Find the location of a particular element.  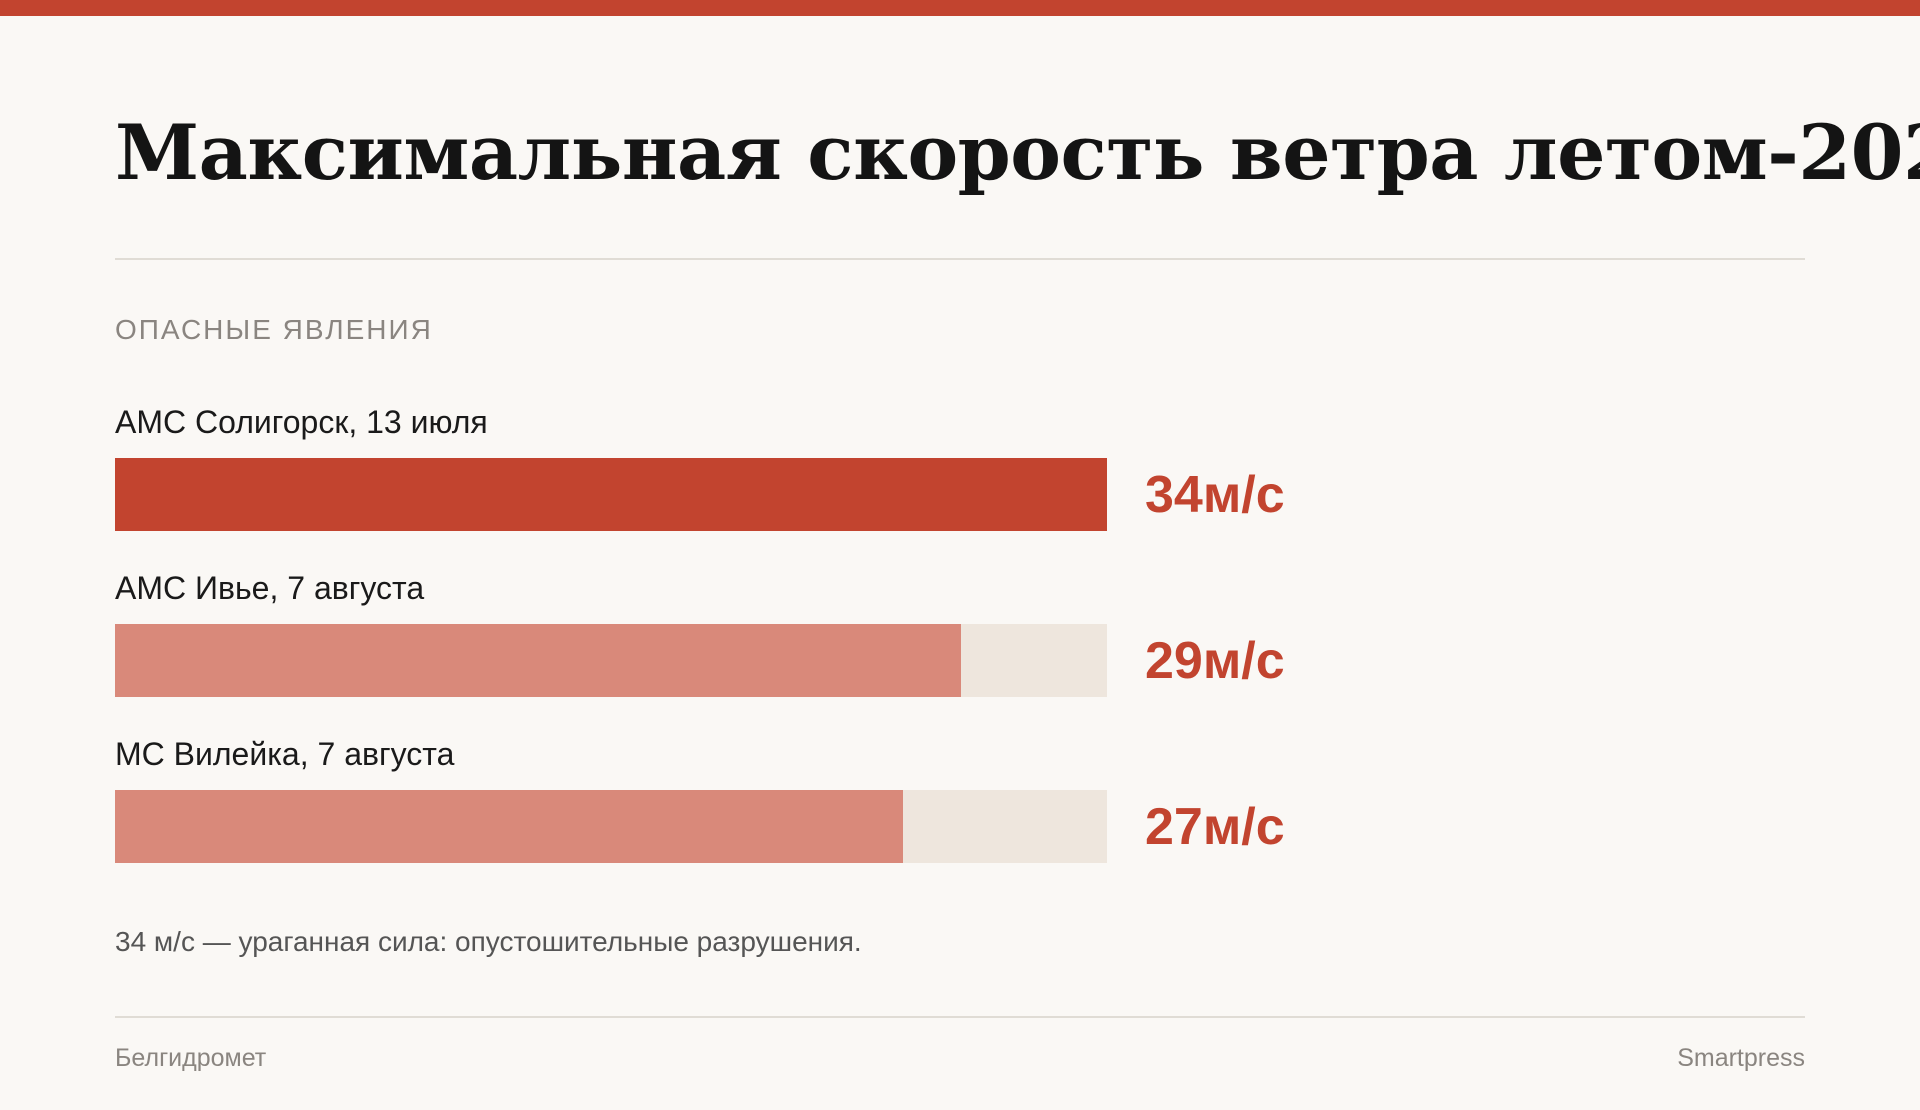

bar-value-label: 27м/с is located at coordinates (1215, 827).